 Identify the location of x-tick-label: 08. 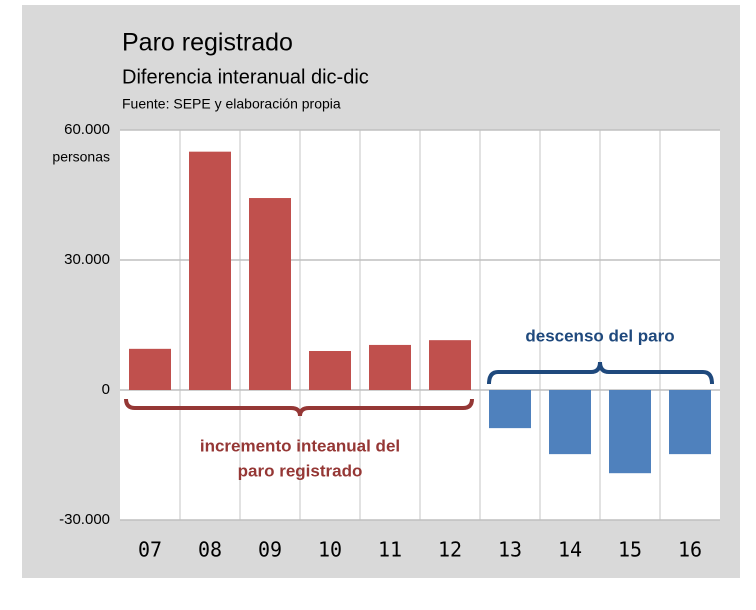
(210, 550).